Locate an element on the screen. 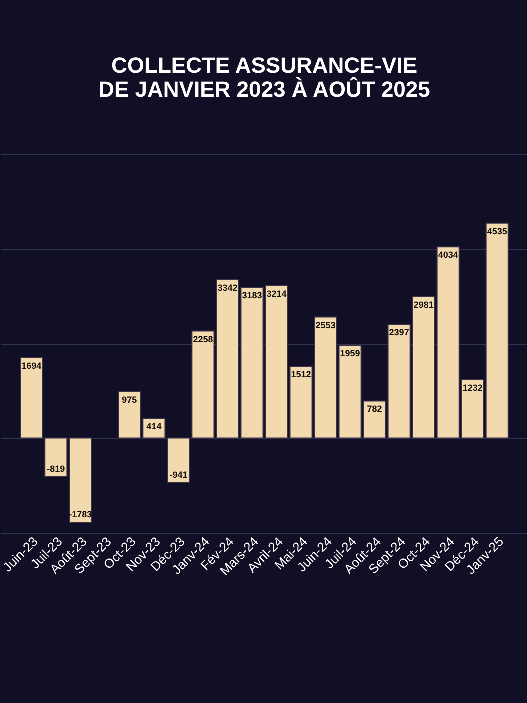  data-label: -819 is located at coordinates (56, 469).